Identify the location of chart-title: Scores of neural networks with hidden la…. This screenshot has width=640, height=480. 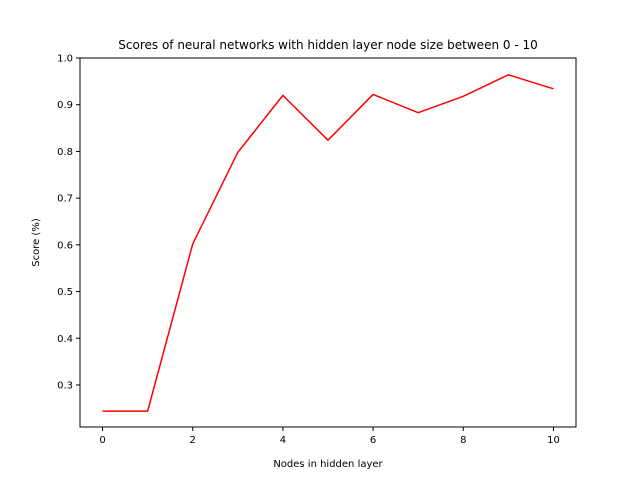
(327, 45).